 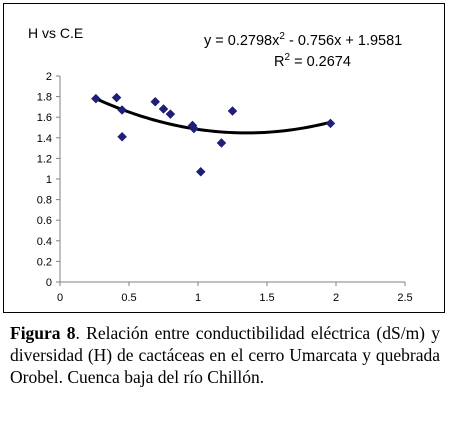 What do you see at coordinates (235, 293) in the screenshot?
I see `x-axis-ticks: 0 0.5 1 1.5 2 2.5` at bounding box center [235, 293].